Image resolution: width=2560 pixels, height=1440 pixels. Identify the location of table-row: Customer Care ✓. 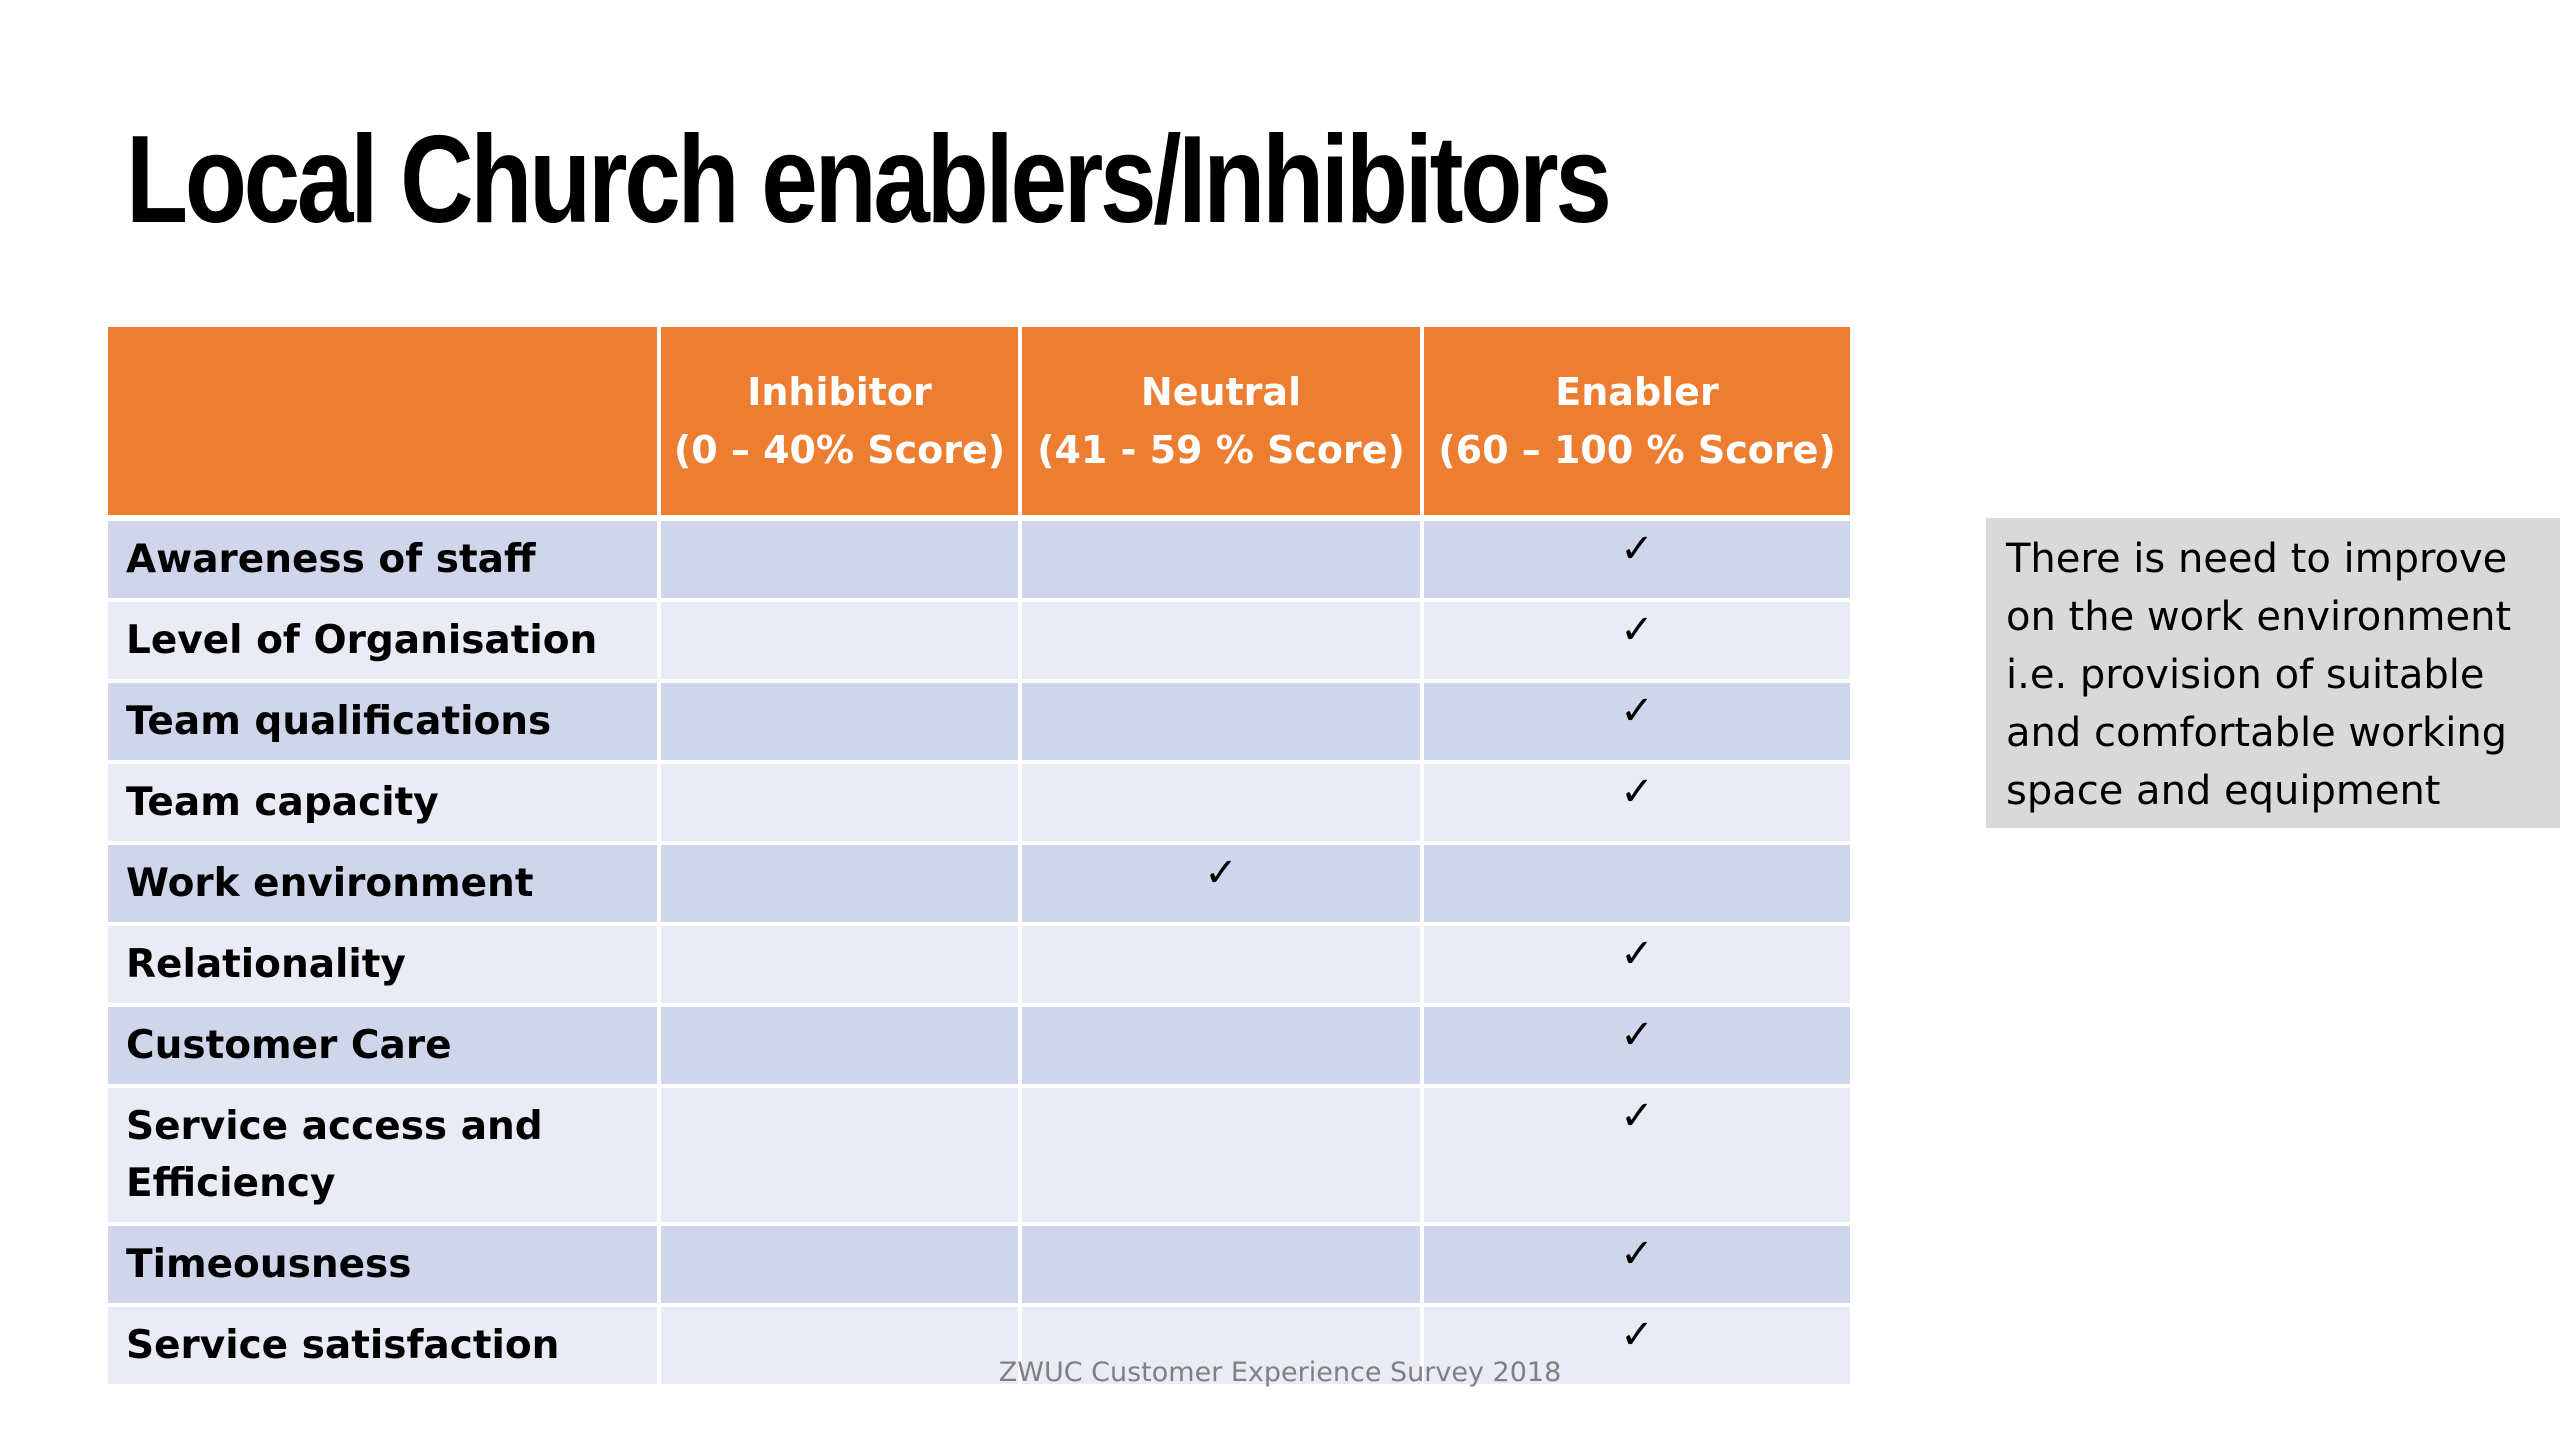
(979, 1044).